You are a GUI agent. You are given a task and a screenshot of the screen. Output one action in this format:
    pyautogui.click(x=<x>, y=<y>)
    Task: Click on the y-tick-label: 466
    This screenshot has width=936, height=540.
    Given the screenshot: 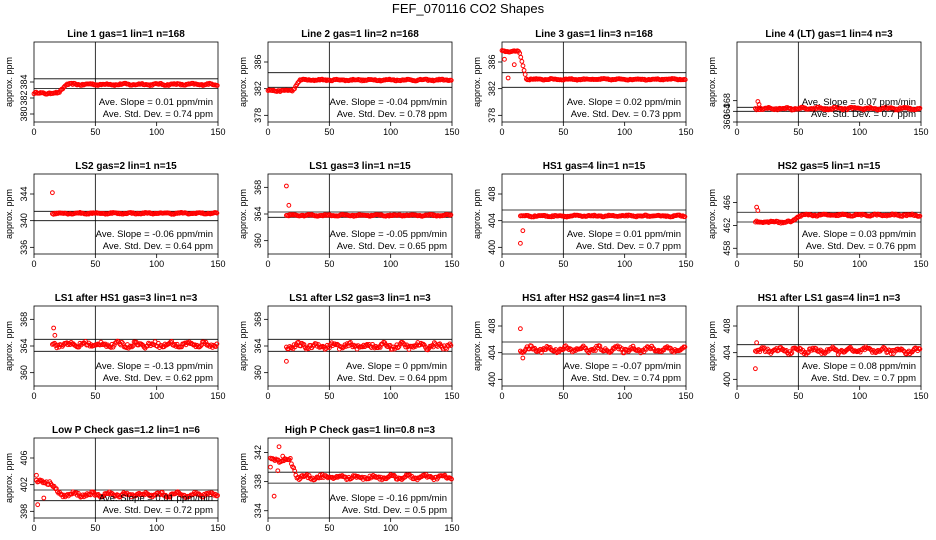 What is the action you would take?
    pyautogui.click(x=727, y=202)
    